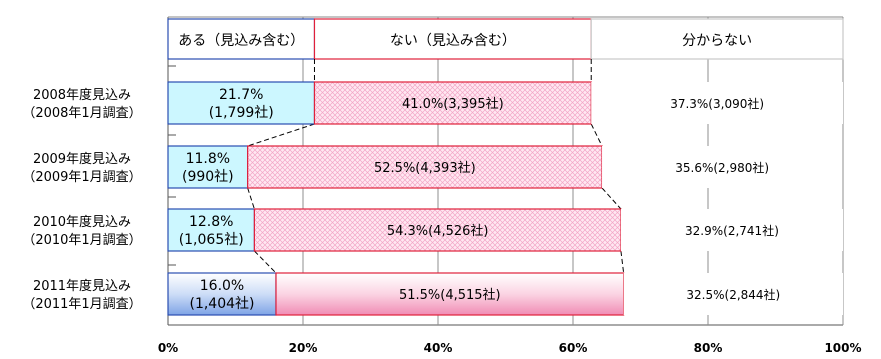 This screenshot has height=359, width=881. I want to click on x-tick-label: 100%, so click(842, 348).